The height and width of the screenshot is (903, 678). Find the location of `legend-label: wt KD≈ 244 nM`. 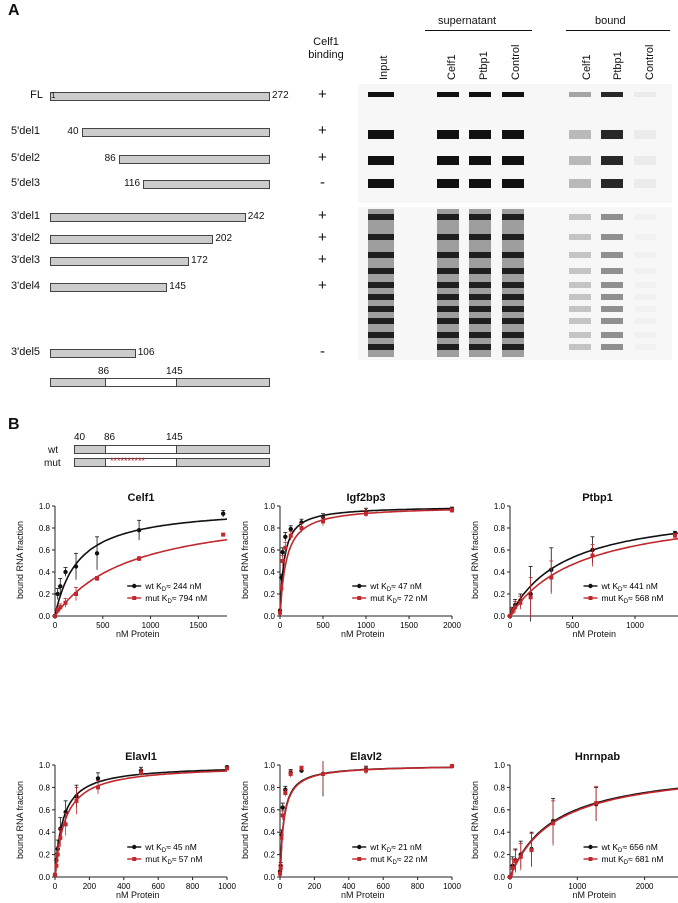

legend-label: wt KD≈ 244 nM is located at coordinates (172, 587).